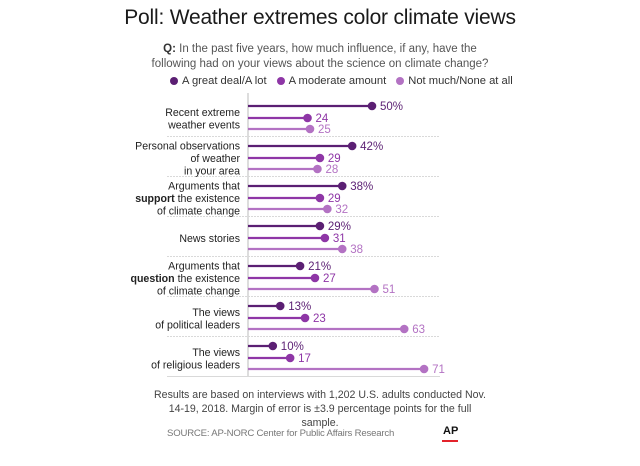 Image resolution: width=640 pixels, height=466 pixels. Describe the element at coordinates (324, 130) in the screenshot. I see `value-label: 25` at that location.